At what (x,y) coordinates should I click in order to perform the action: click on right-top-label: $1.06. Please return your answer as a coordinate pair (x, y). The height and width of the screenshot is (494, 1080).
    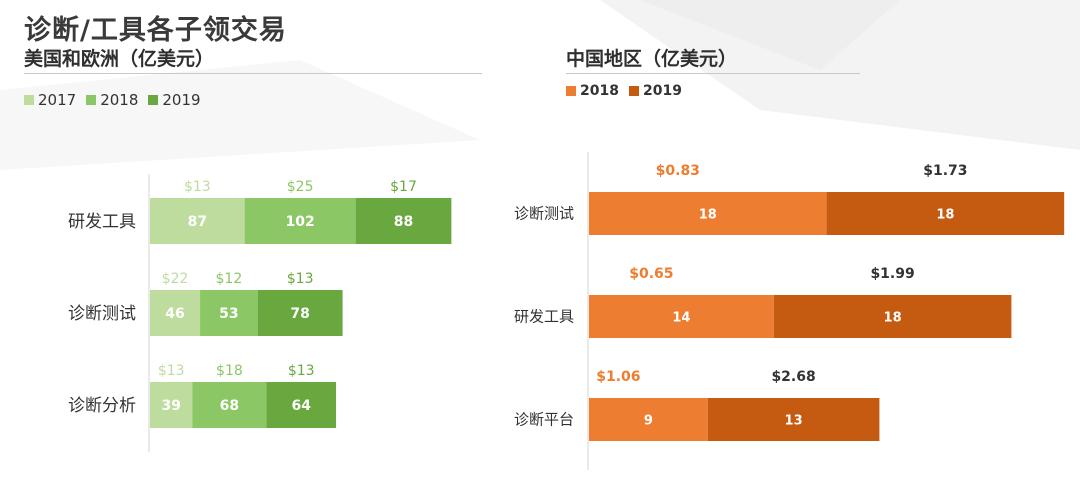
    Looking at the image, I should click on (618, 377).